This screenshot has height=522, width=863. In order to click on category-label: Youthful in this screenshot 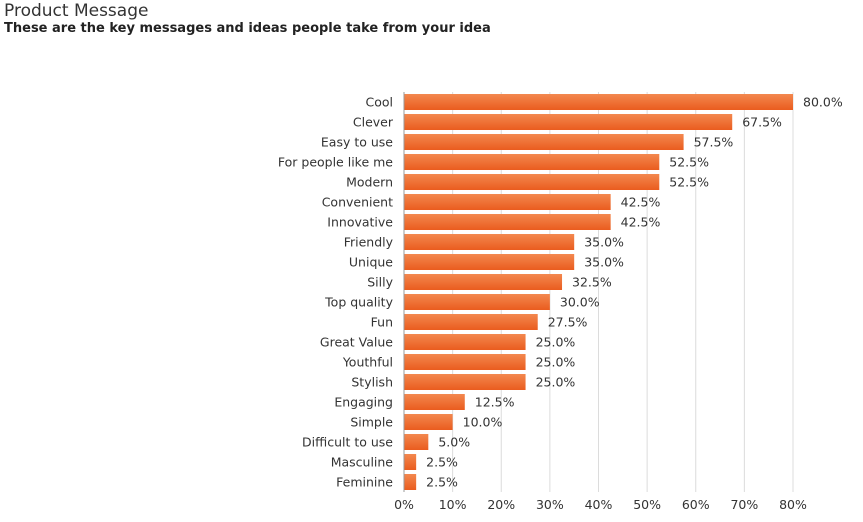, I will do `click(367, 362)`.